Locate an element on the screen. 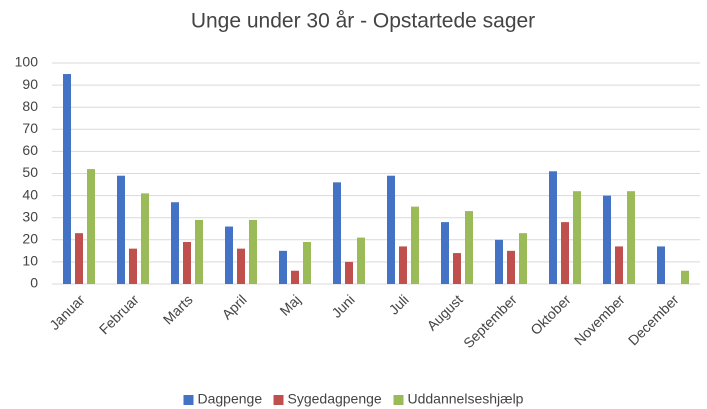 The image size is (707, 409). y-tick-label: 20 is located at coordinates (30, 239).